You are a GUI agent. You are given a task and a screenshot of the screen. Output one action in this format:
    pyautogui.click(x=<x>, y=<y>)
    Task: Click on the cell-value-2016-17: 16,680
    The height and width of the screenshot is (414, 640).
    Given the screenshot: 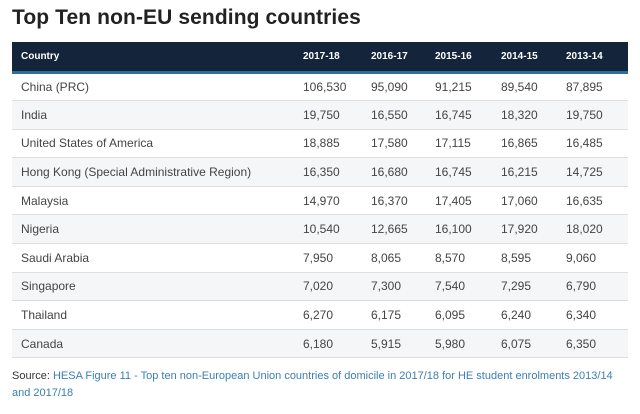 What is the action you would take?
    pyautogui.click(x=403, y=172)
    